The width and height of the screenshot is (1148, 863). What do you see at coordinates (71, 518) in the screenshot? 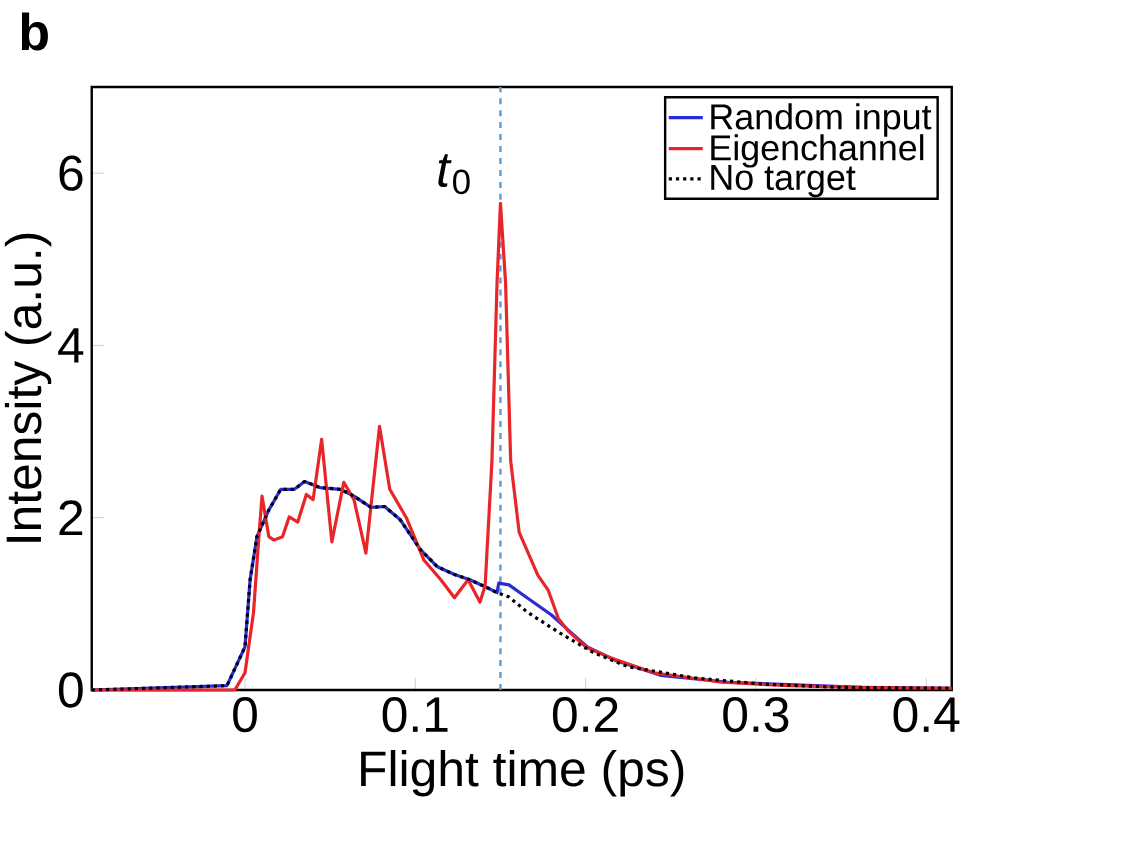
I see `y-tick-label: 2` at bounding box center [71, 518].